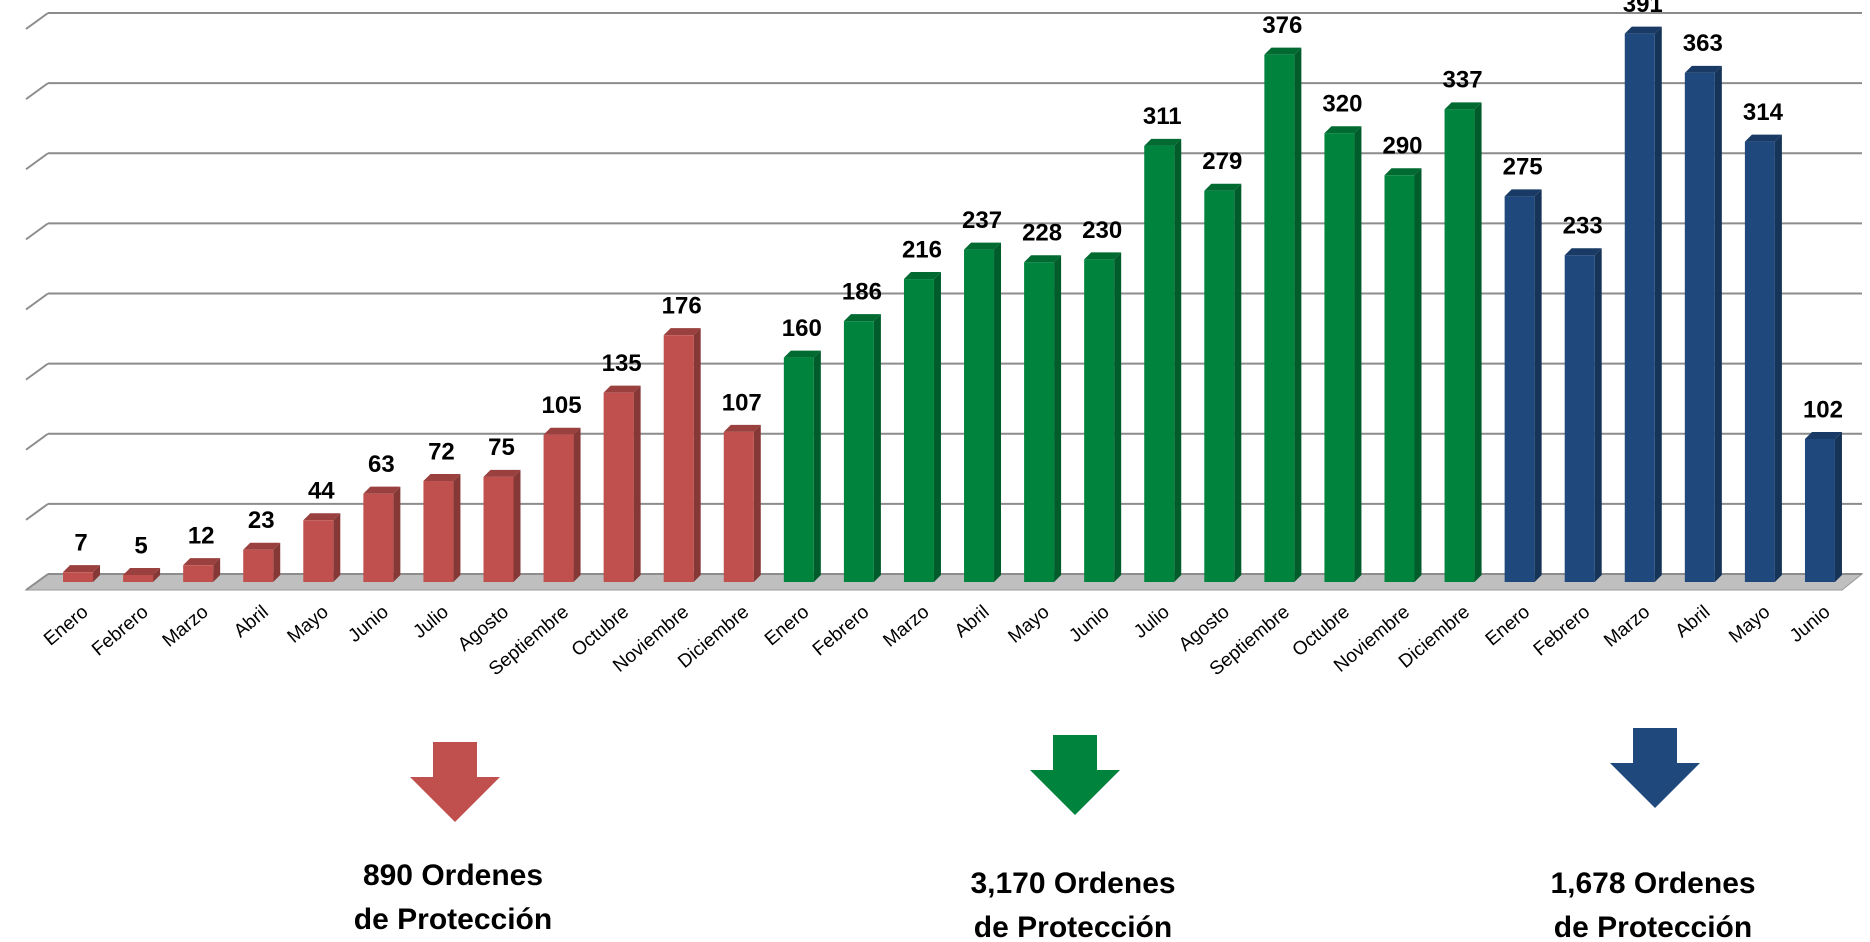 The image size is (1870, 942). Describe the element at coordinates (982, 220) in the screenshot. I see `value-label: 237` at that location.